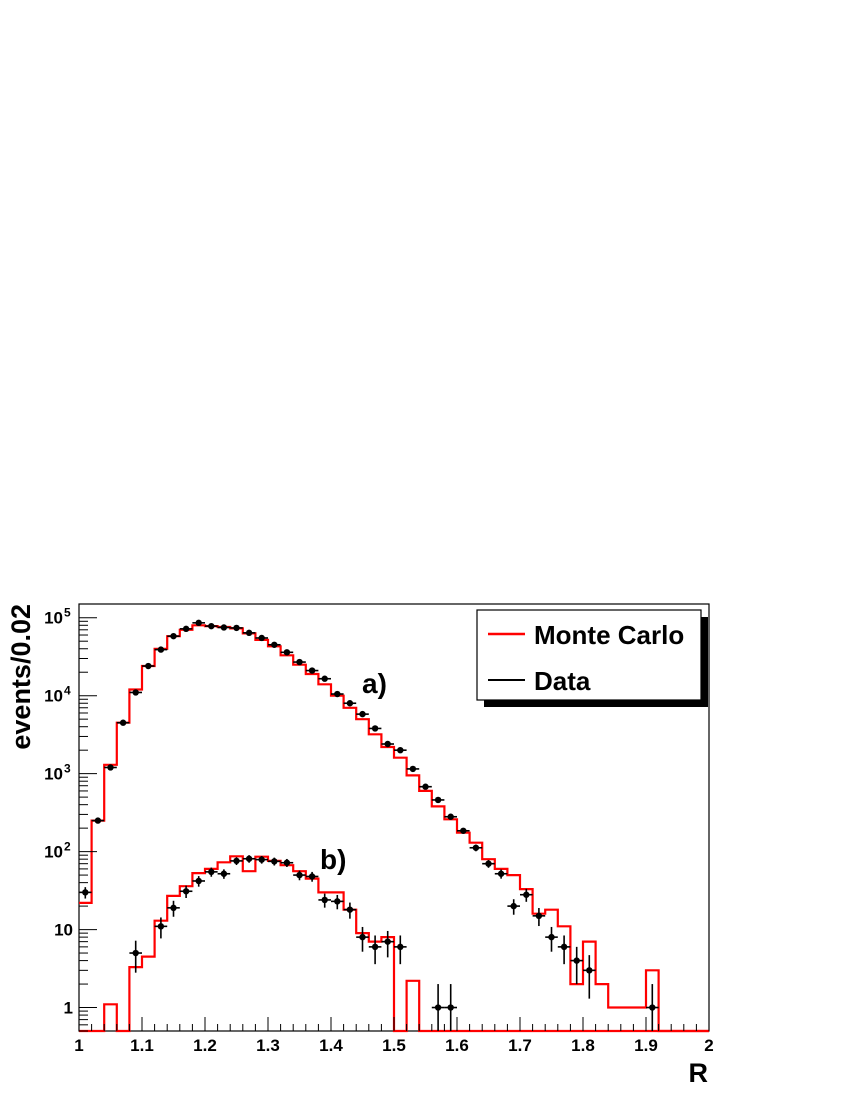  Describe the element at coordinates (394, 1045) in the screenshot. I see `x-tick-label: 1.5` at that location.